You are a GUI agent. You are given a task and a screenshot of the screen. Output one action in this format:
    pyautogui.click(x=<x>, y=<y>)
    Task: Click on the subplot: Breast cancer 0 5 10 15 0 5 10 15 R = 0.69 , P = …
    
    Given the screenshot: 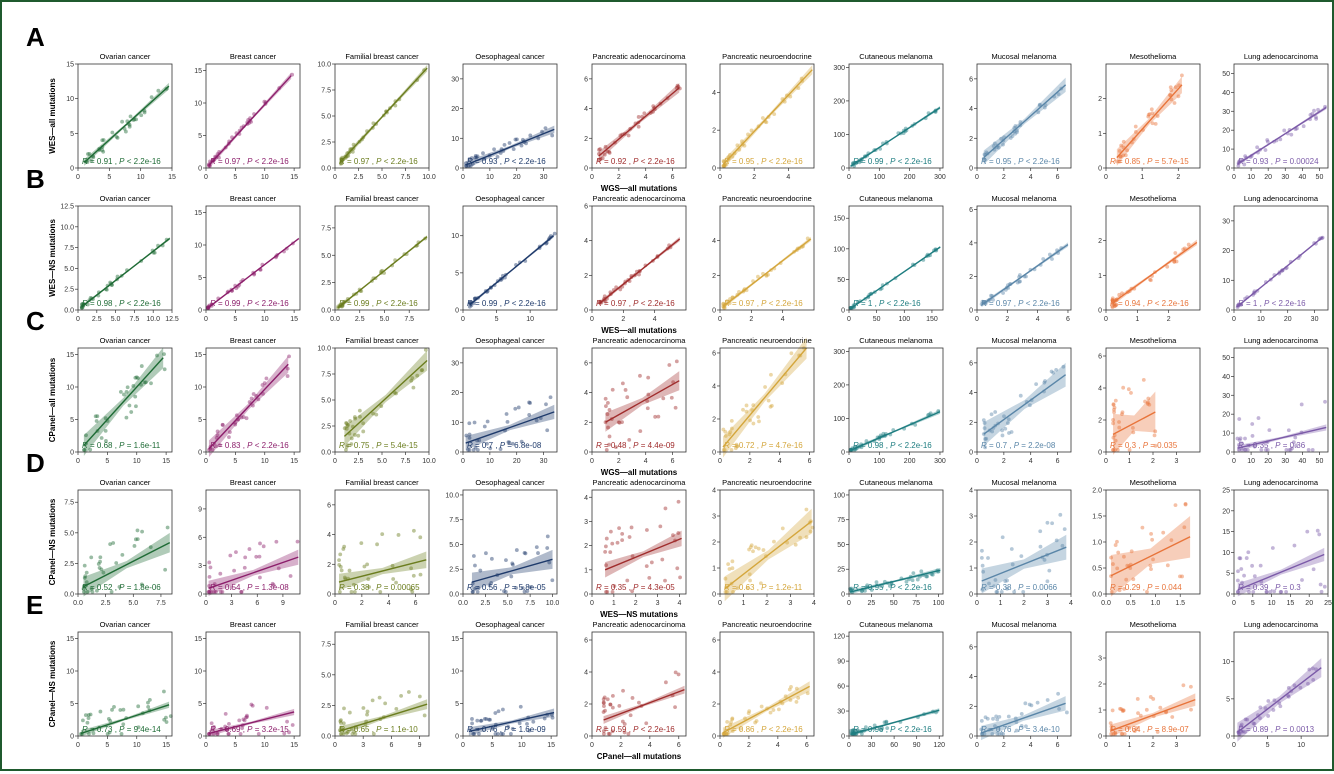 What is the action you would take?
    pyautogui.click(x=247, y=684)
    